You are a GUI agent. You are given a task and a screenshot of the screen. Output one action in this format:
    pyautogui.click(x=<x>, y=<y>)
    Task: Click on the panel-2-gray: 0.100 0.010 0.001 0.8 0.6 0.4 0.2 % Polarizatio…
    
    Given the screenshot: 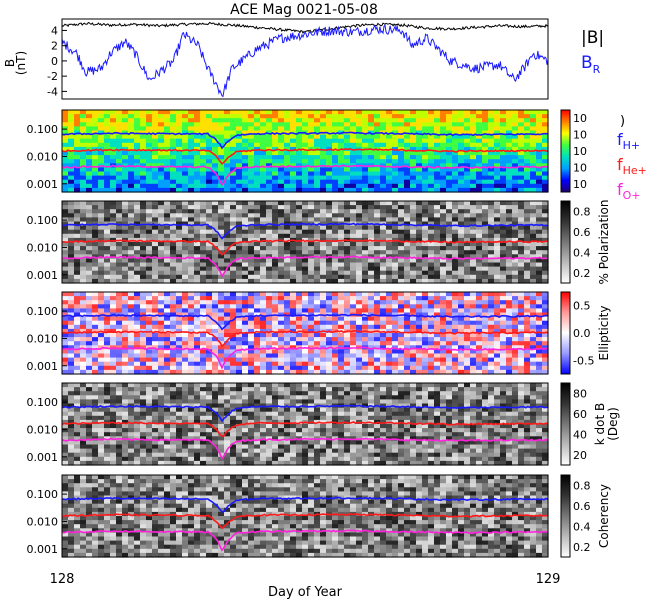 What is the action you would take?
    pyautogui.click(x=319, y=242)
    